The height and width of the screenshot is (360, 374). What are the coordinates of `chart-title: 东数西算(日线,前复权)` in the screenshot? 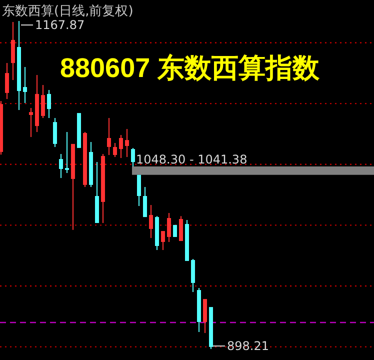 It's located at (68, 11).